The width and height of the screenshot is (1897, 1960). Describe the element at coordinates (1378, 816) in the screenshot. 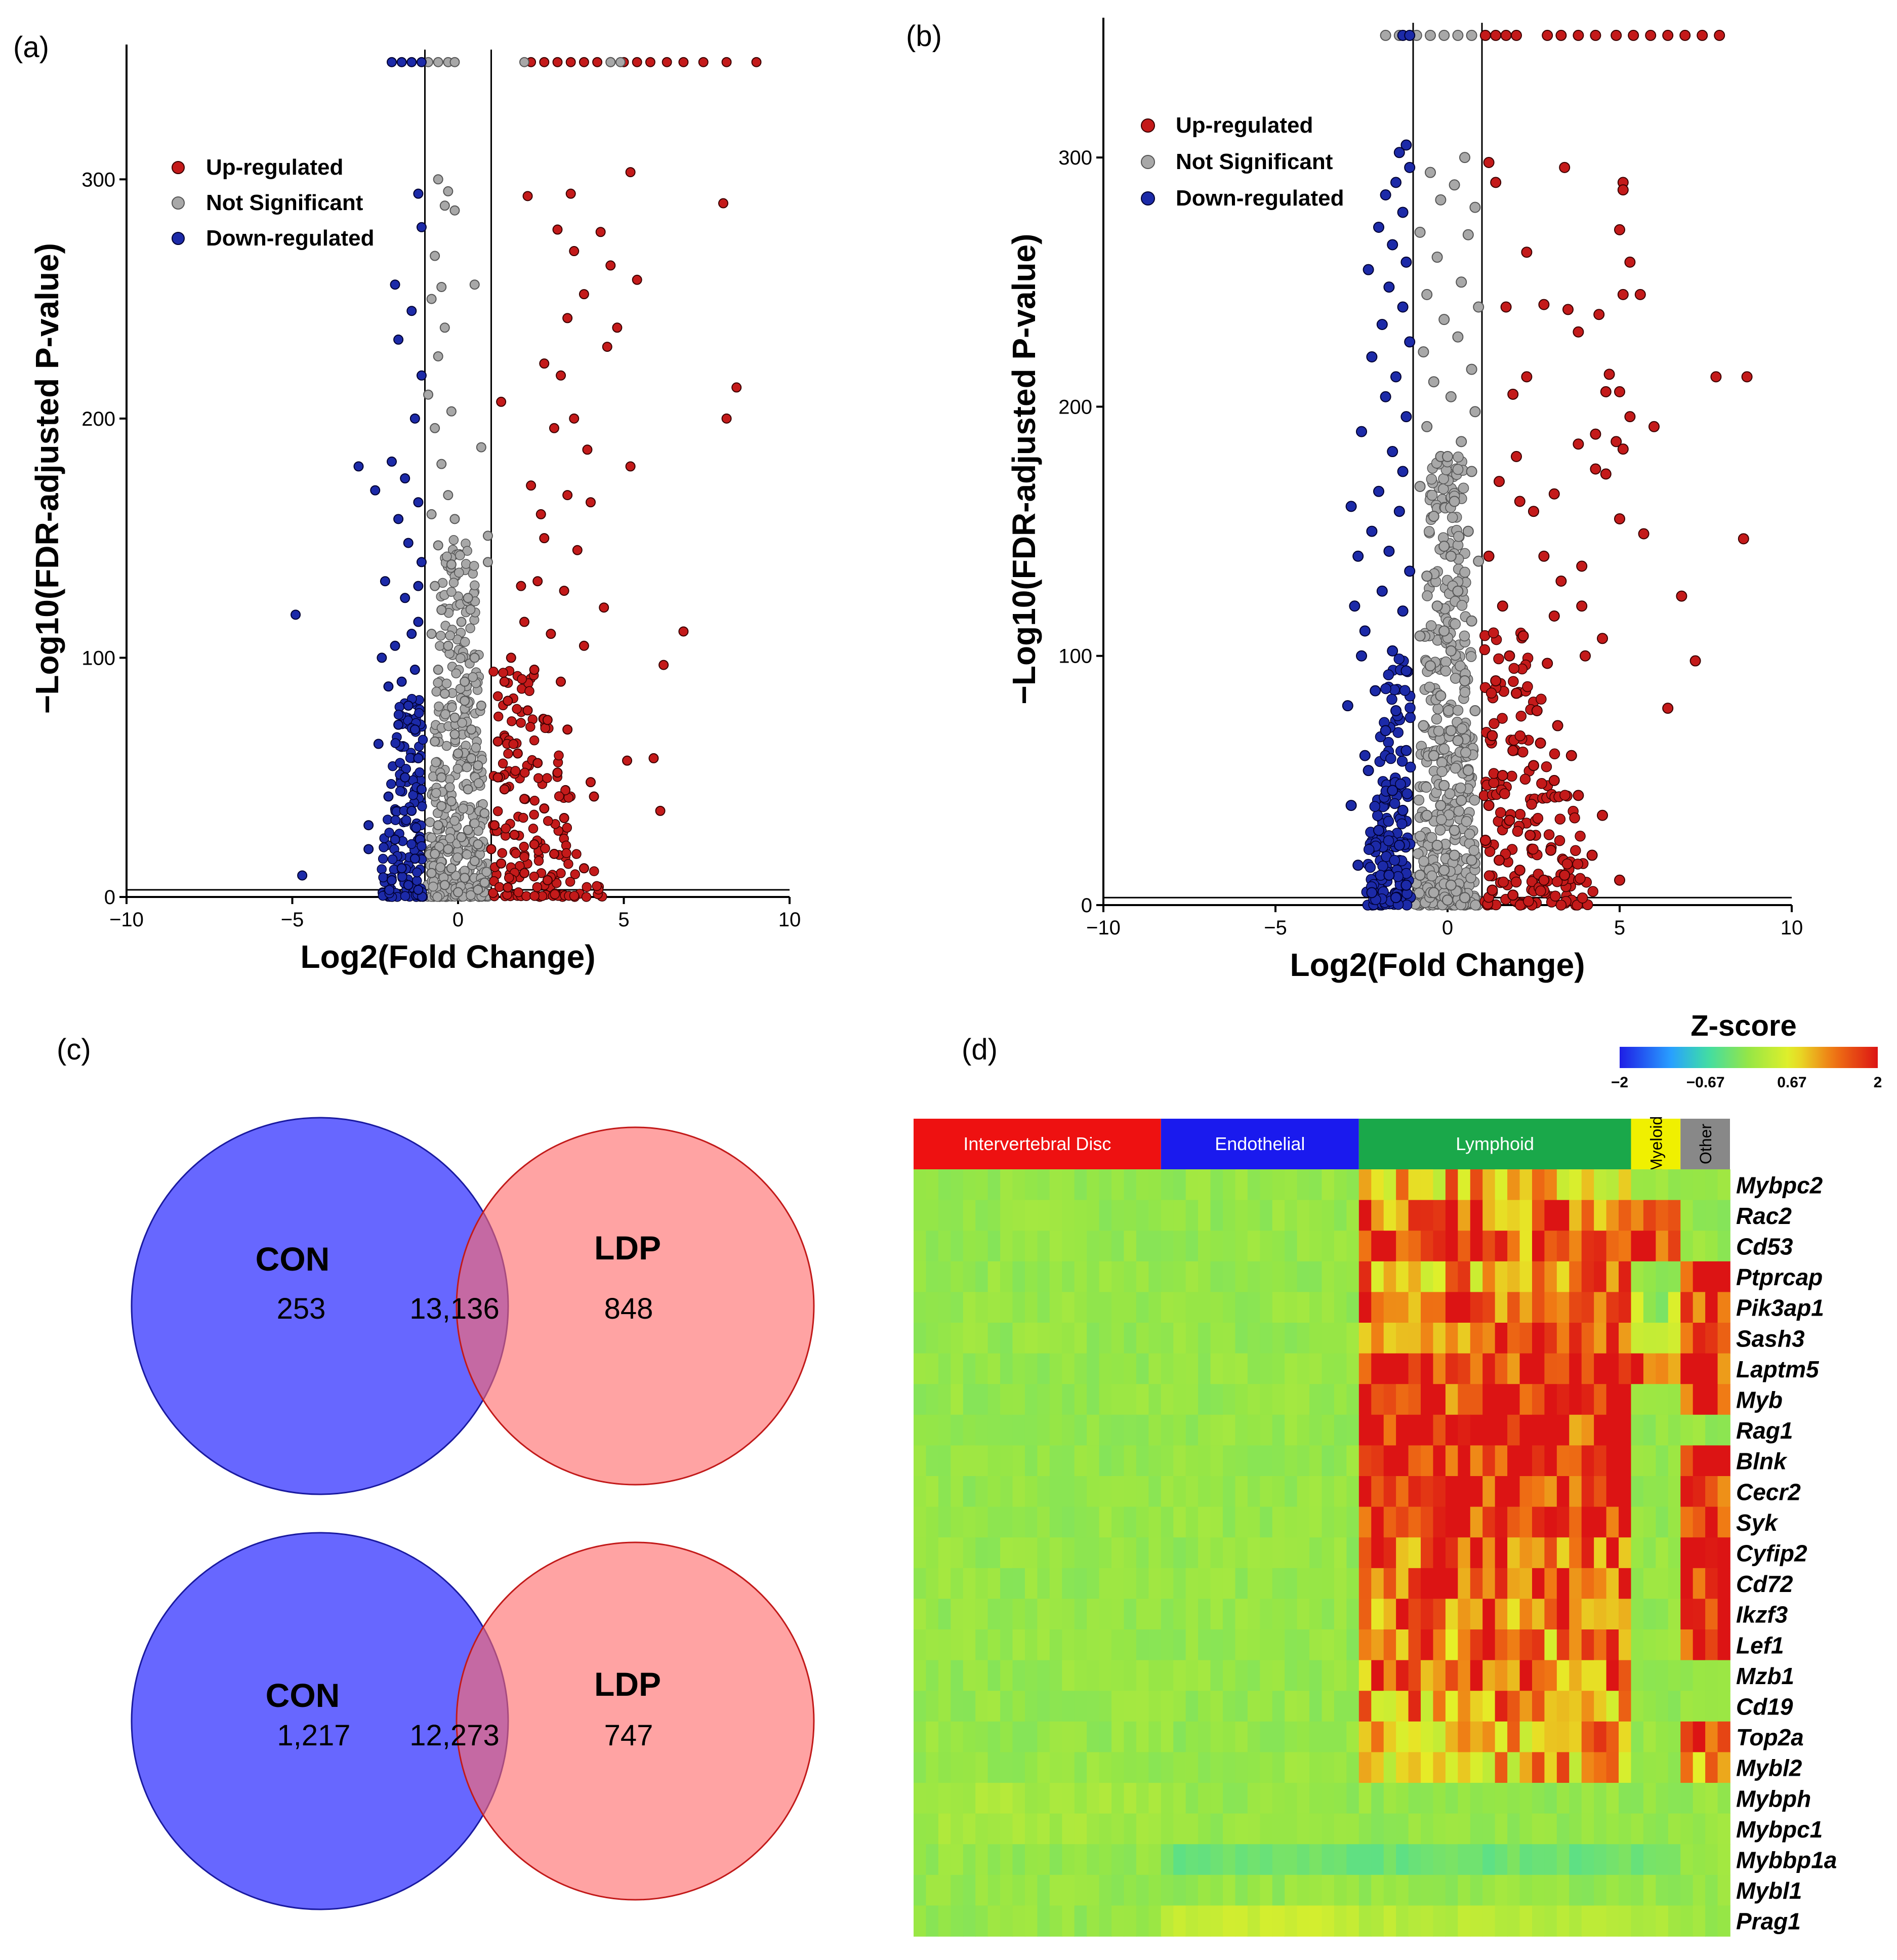

I see `down-dense-point` at that location.